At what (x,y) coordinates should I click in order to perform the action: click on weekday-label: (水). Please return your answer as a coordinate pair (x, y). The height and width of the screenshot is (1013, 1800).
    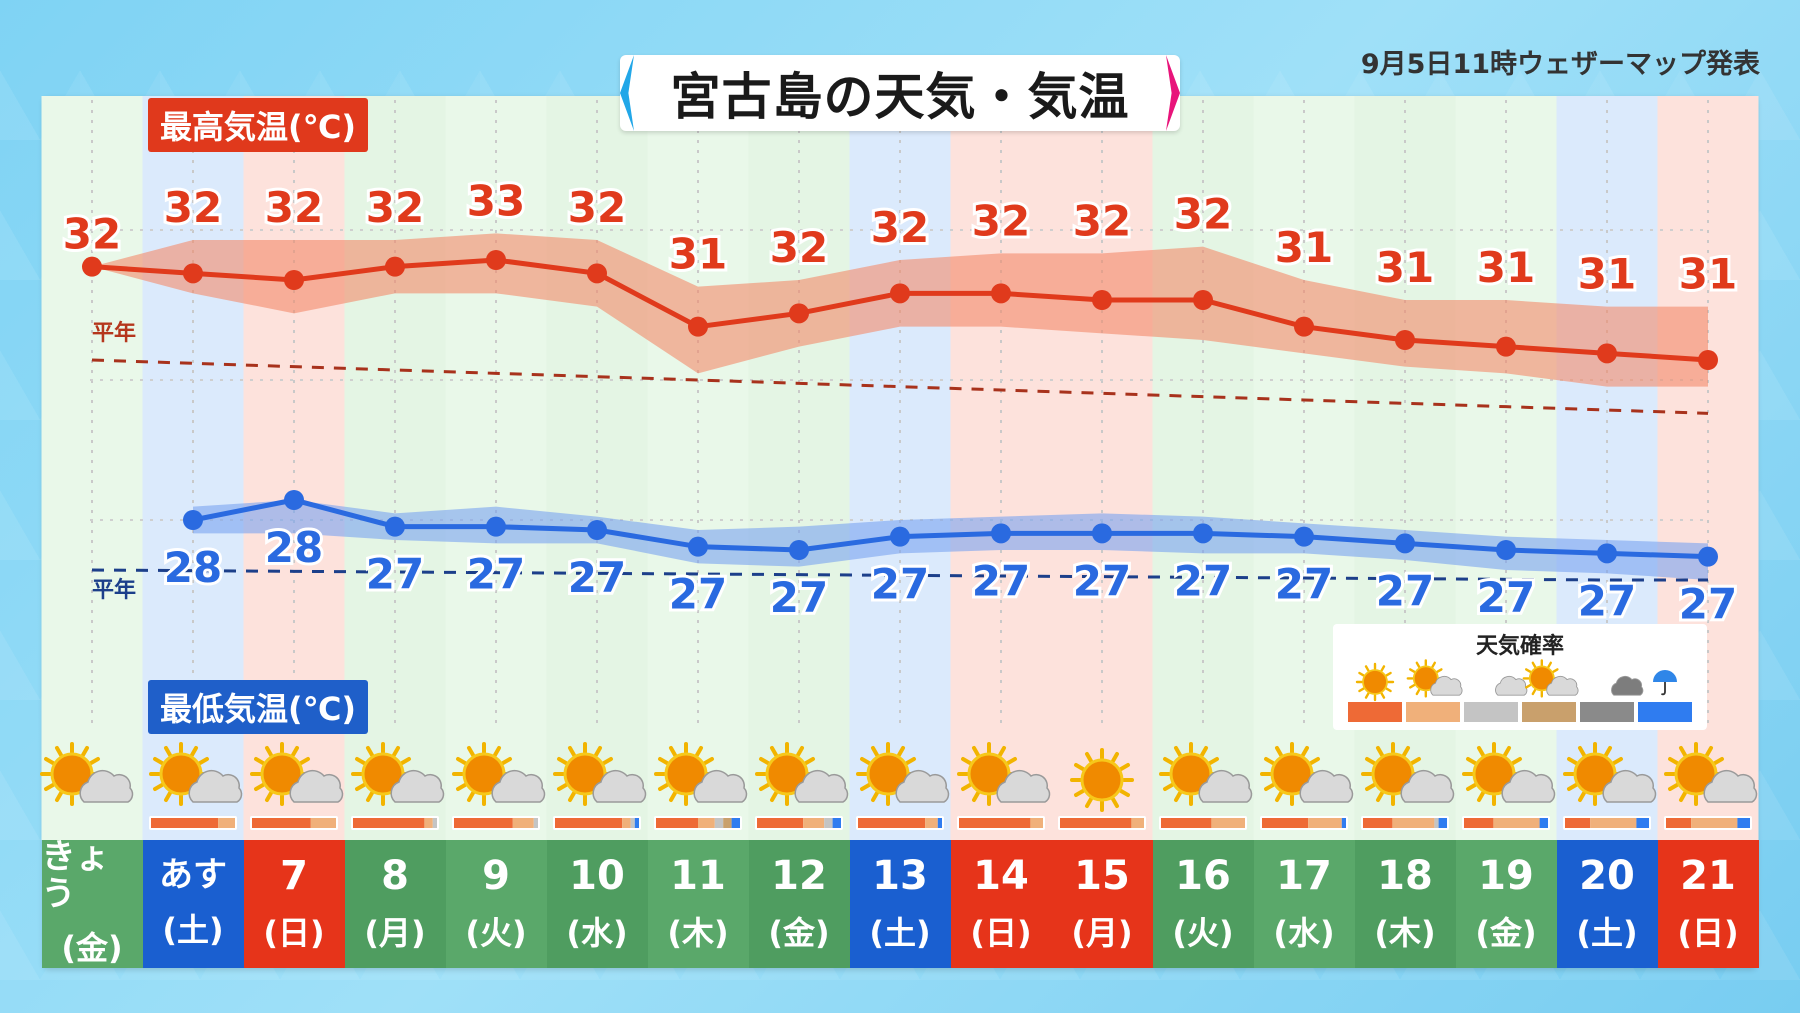
    Looking at the image, I should click on (1304, 933).